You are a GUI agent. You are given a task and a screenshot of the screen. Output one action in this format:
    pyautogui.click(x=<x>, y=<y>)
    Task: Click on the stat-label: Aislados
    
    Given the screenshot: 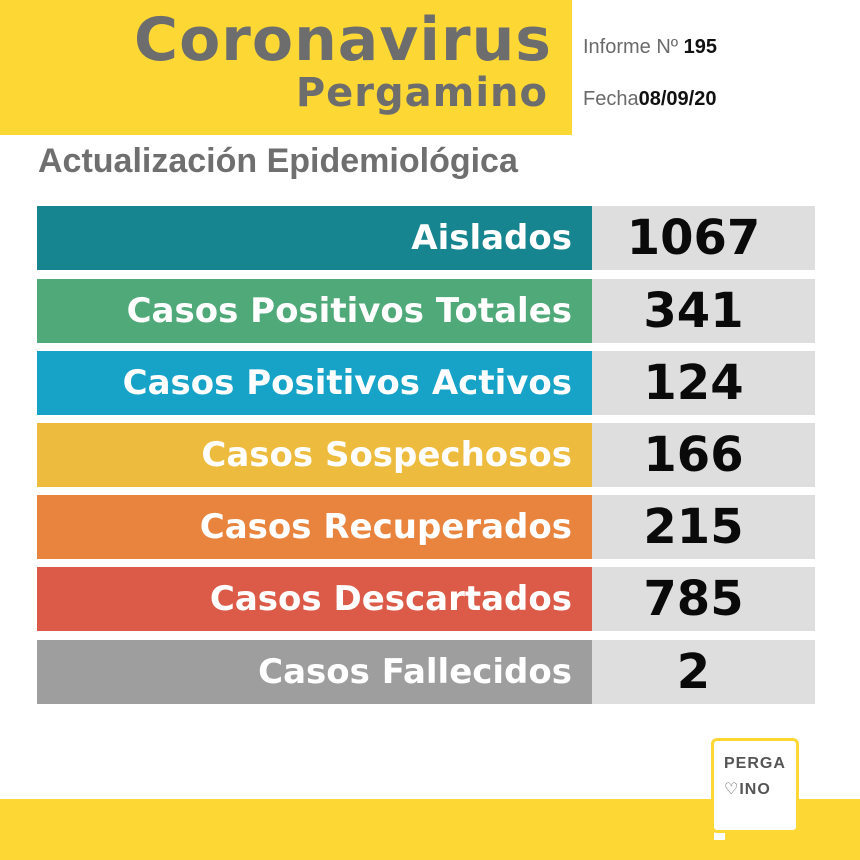 What is the action you would take?
    pyautogui.click(x=314, y=238)
    